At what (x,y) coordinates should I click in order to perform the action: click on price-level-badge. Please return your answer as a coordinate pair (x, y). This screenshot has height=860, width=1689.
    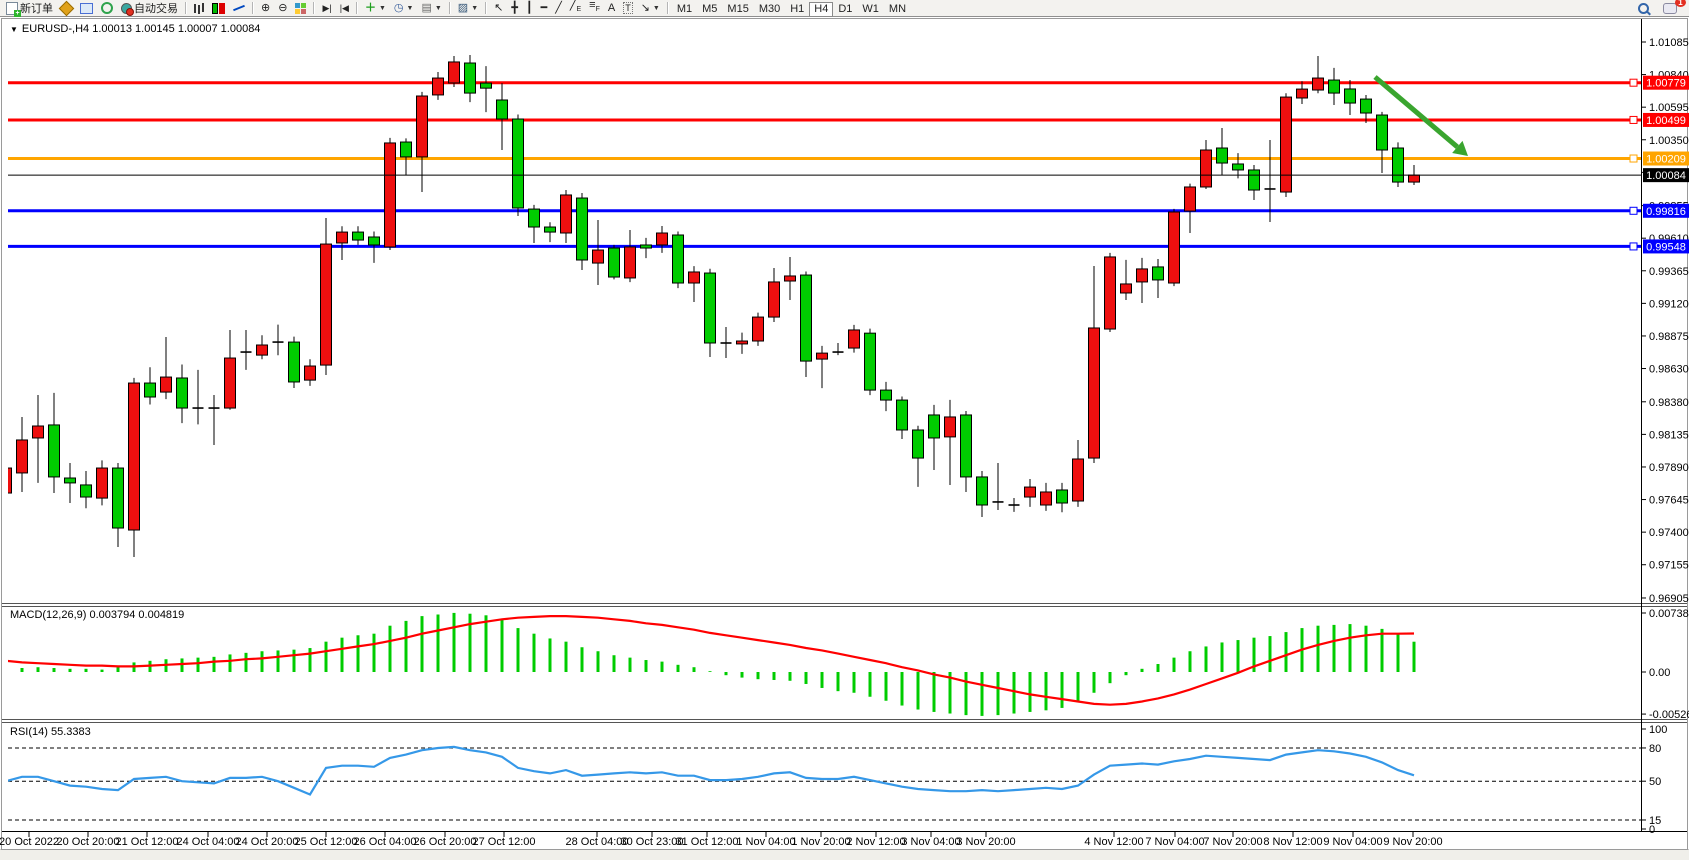
    Looking at the image, I should click on (1666, 158).